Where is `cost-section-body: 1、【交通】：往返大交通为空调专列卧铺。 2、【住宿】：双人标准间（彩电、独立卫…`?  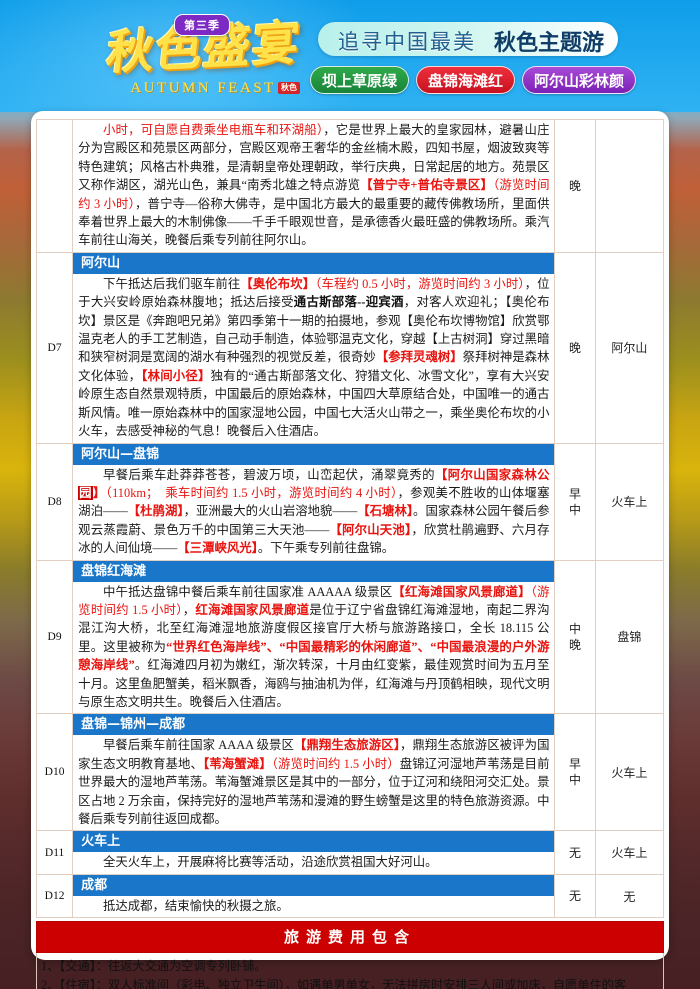
cost-section-body: 1、【交通】：往返大交通为空调专列卧铺。 2、【住宿】：双人标准间（彩电、独立卫… is located at coordinates (350, 971).